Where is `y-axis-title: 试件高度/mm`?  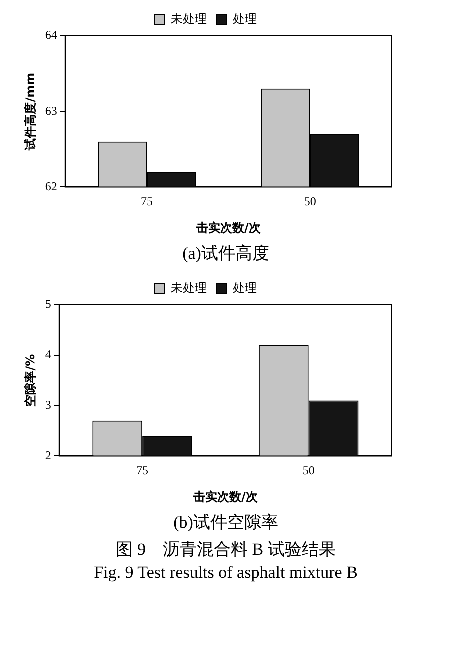
y-axis-title: 试件高度/mm is located at coordinates (30, 112).